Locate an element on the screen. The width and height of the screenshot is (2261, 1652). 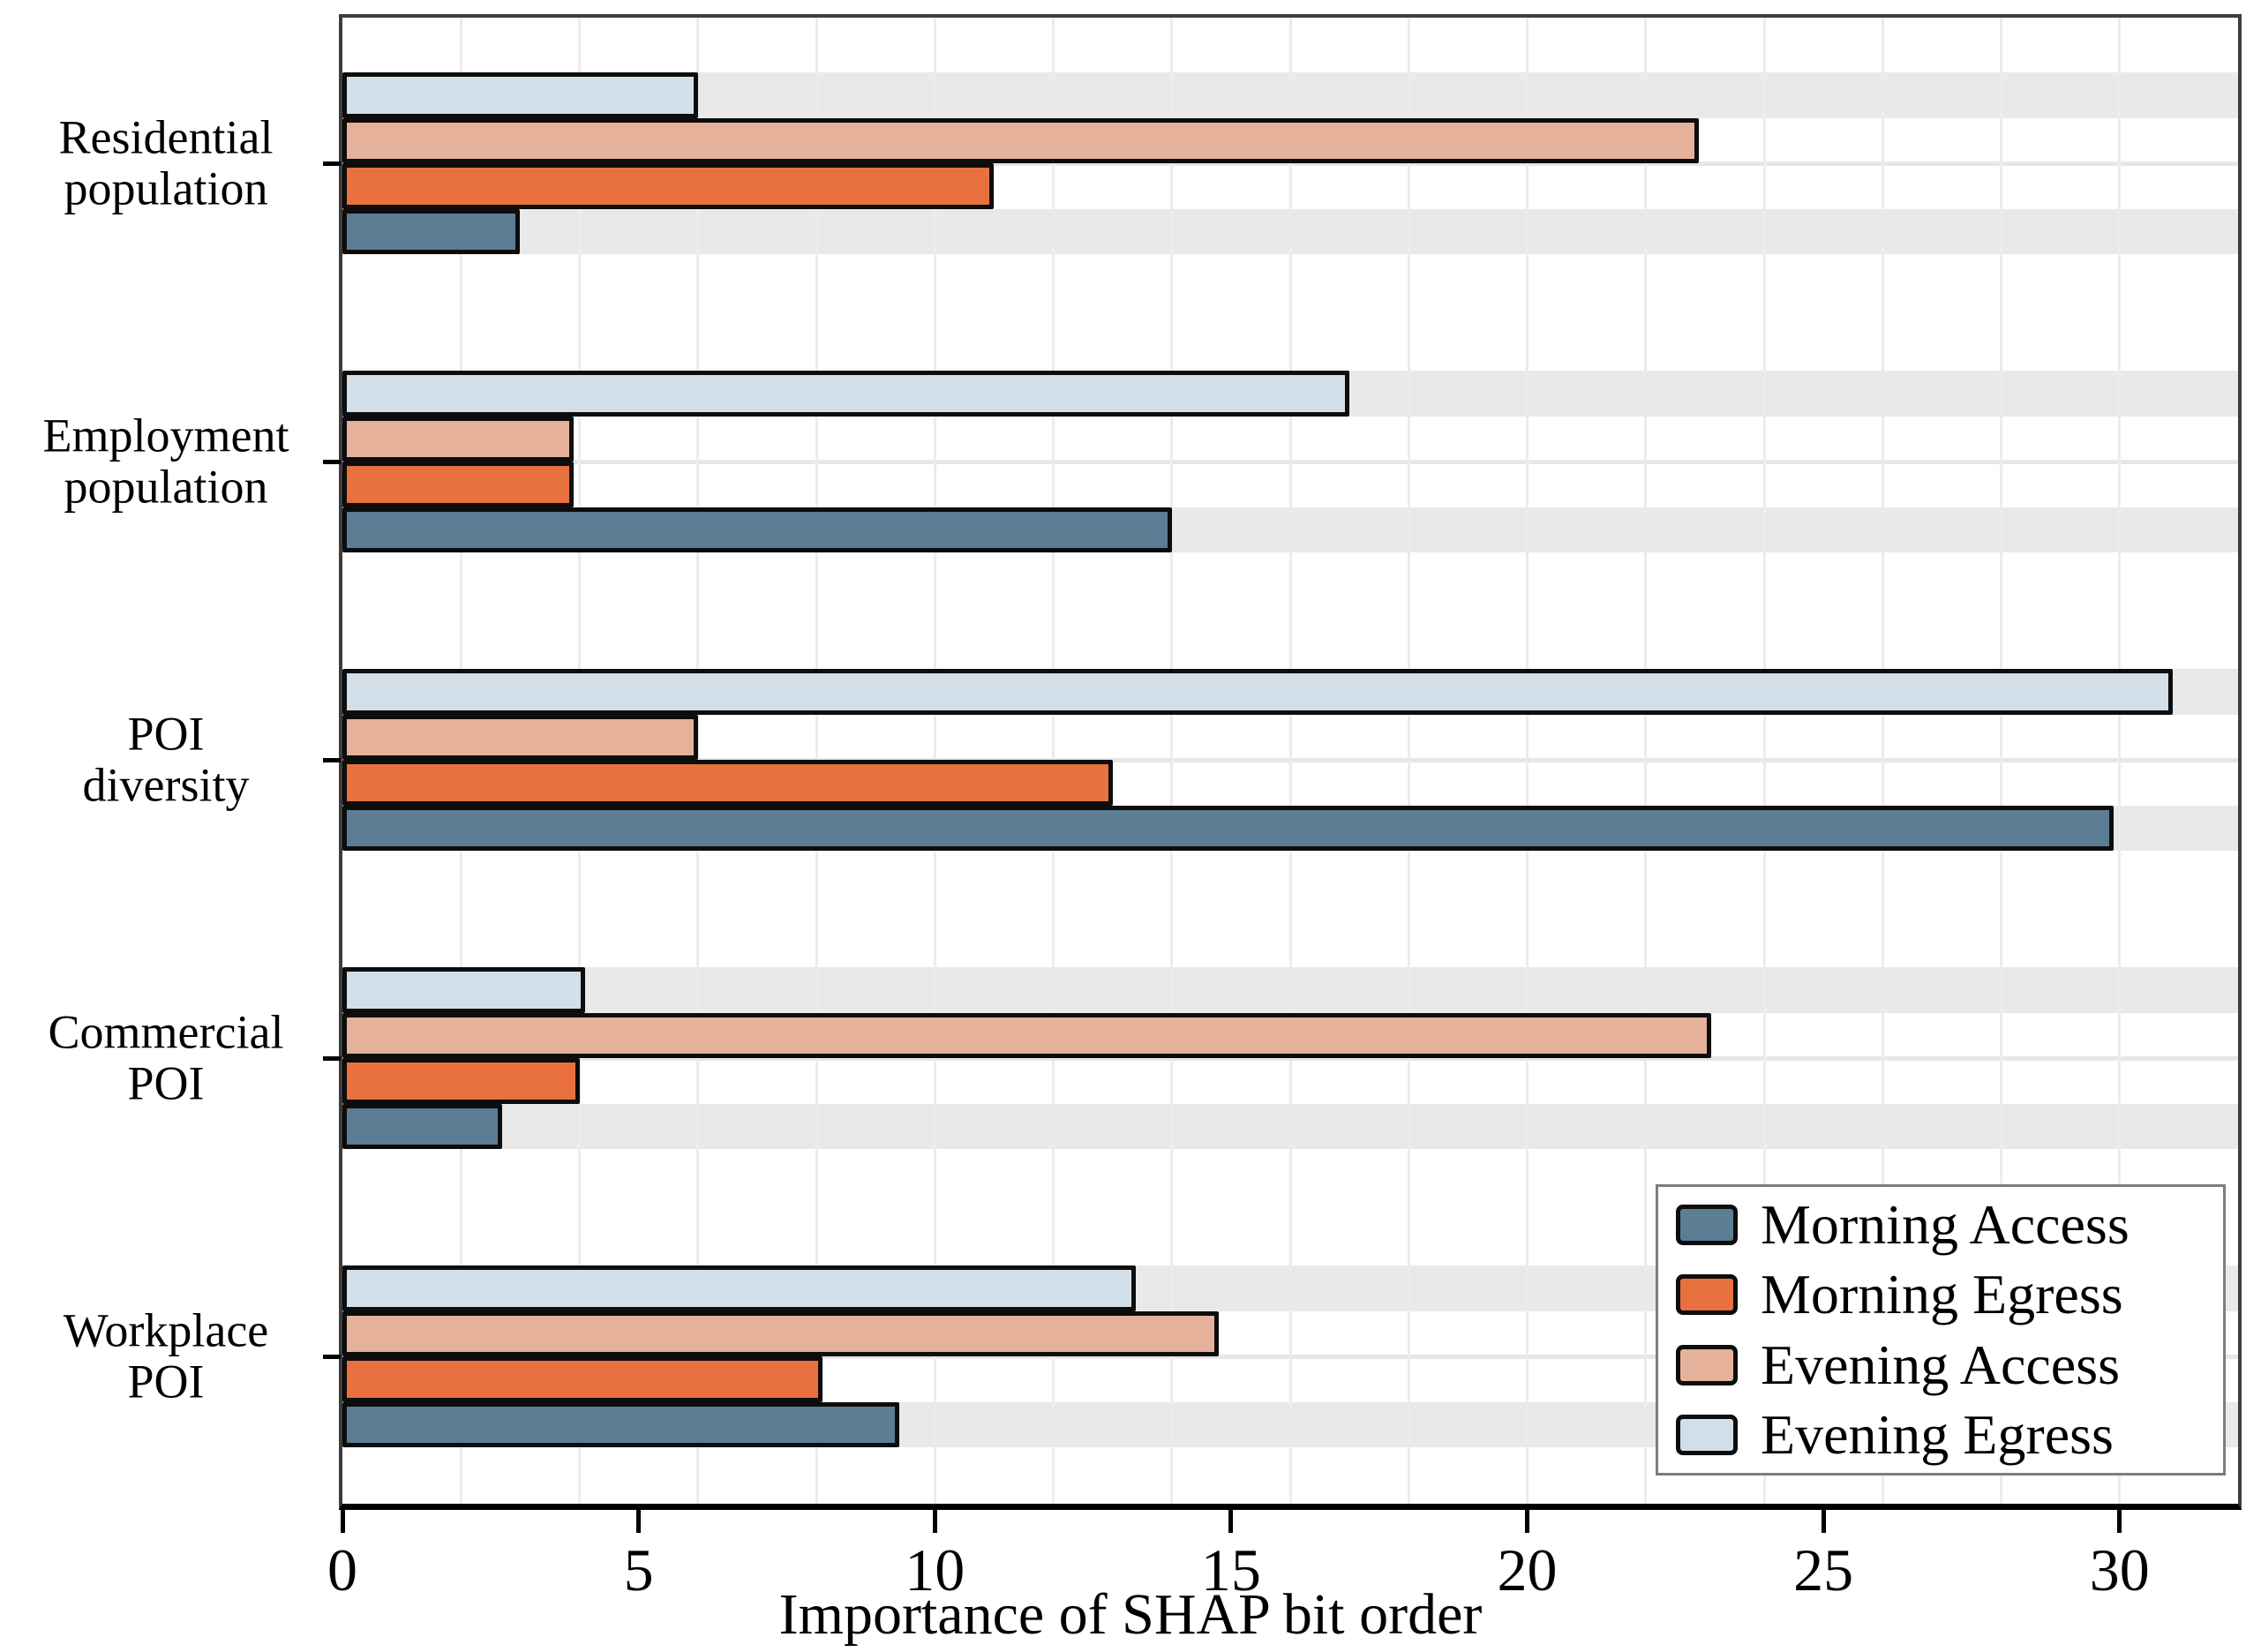
legend-swatch-evening-egress is located at coordinates (1707, 1435).